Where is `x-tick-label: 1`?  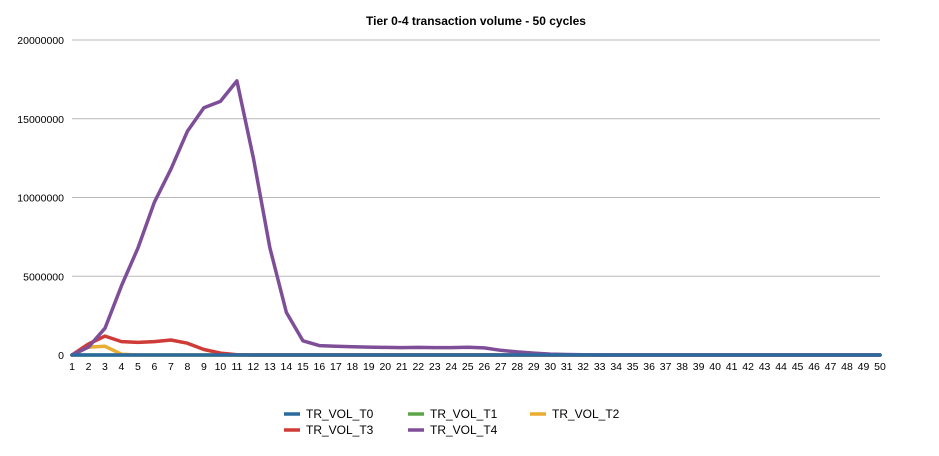
x-tick-label: 1 is located at coordinates (72, 367).